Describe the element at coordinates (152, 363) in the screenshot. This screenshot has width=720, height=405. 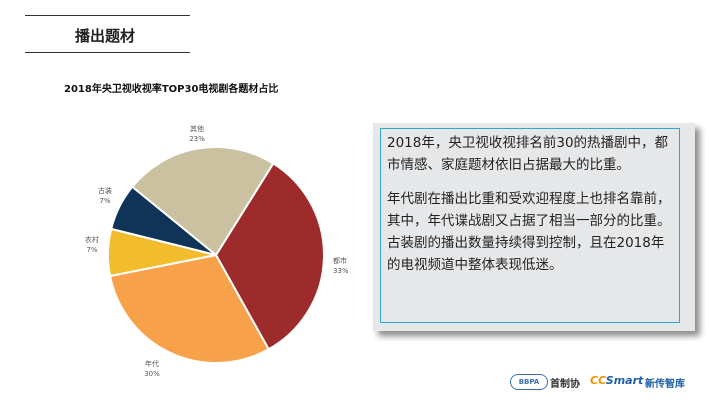
I see `pie-label-name-1: 年代` at that location.